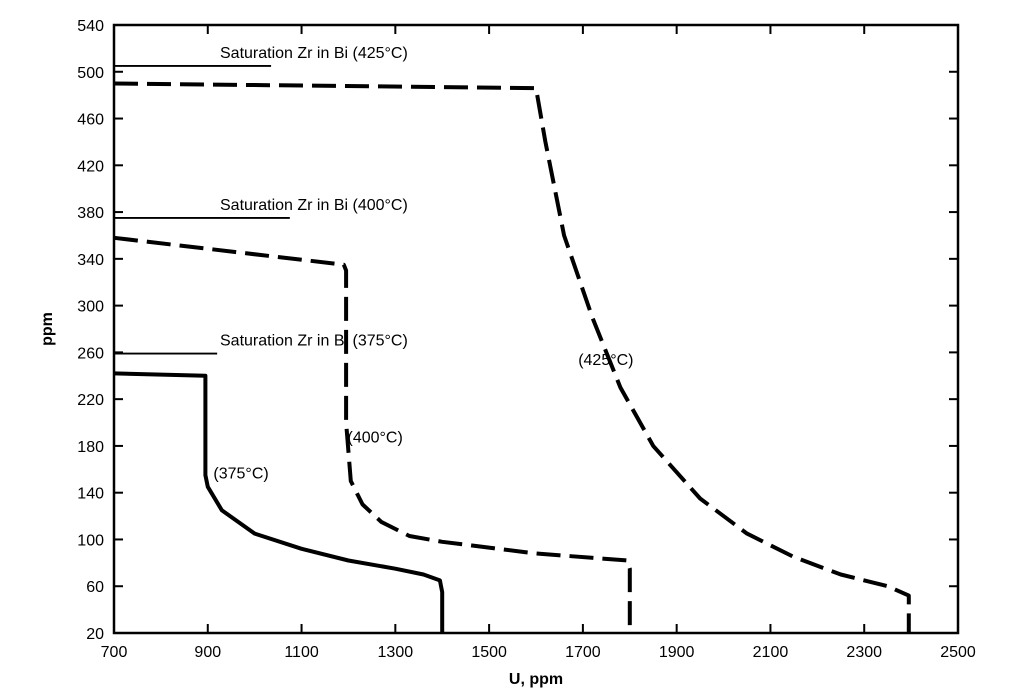 Image resolution: width=1024 pixels, height=700 pixels. What do you see at coordinates (583, 652) in the screenshot?
I see `x-tick-label: 1700` at bounding box center [583, 652].